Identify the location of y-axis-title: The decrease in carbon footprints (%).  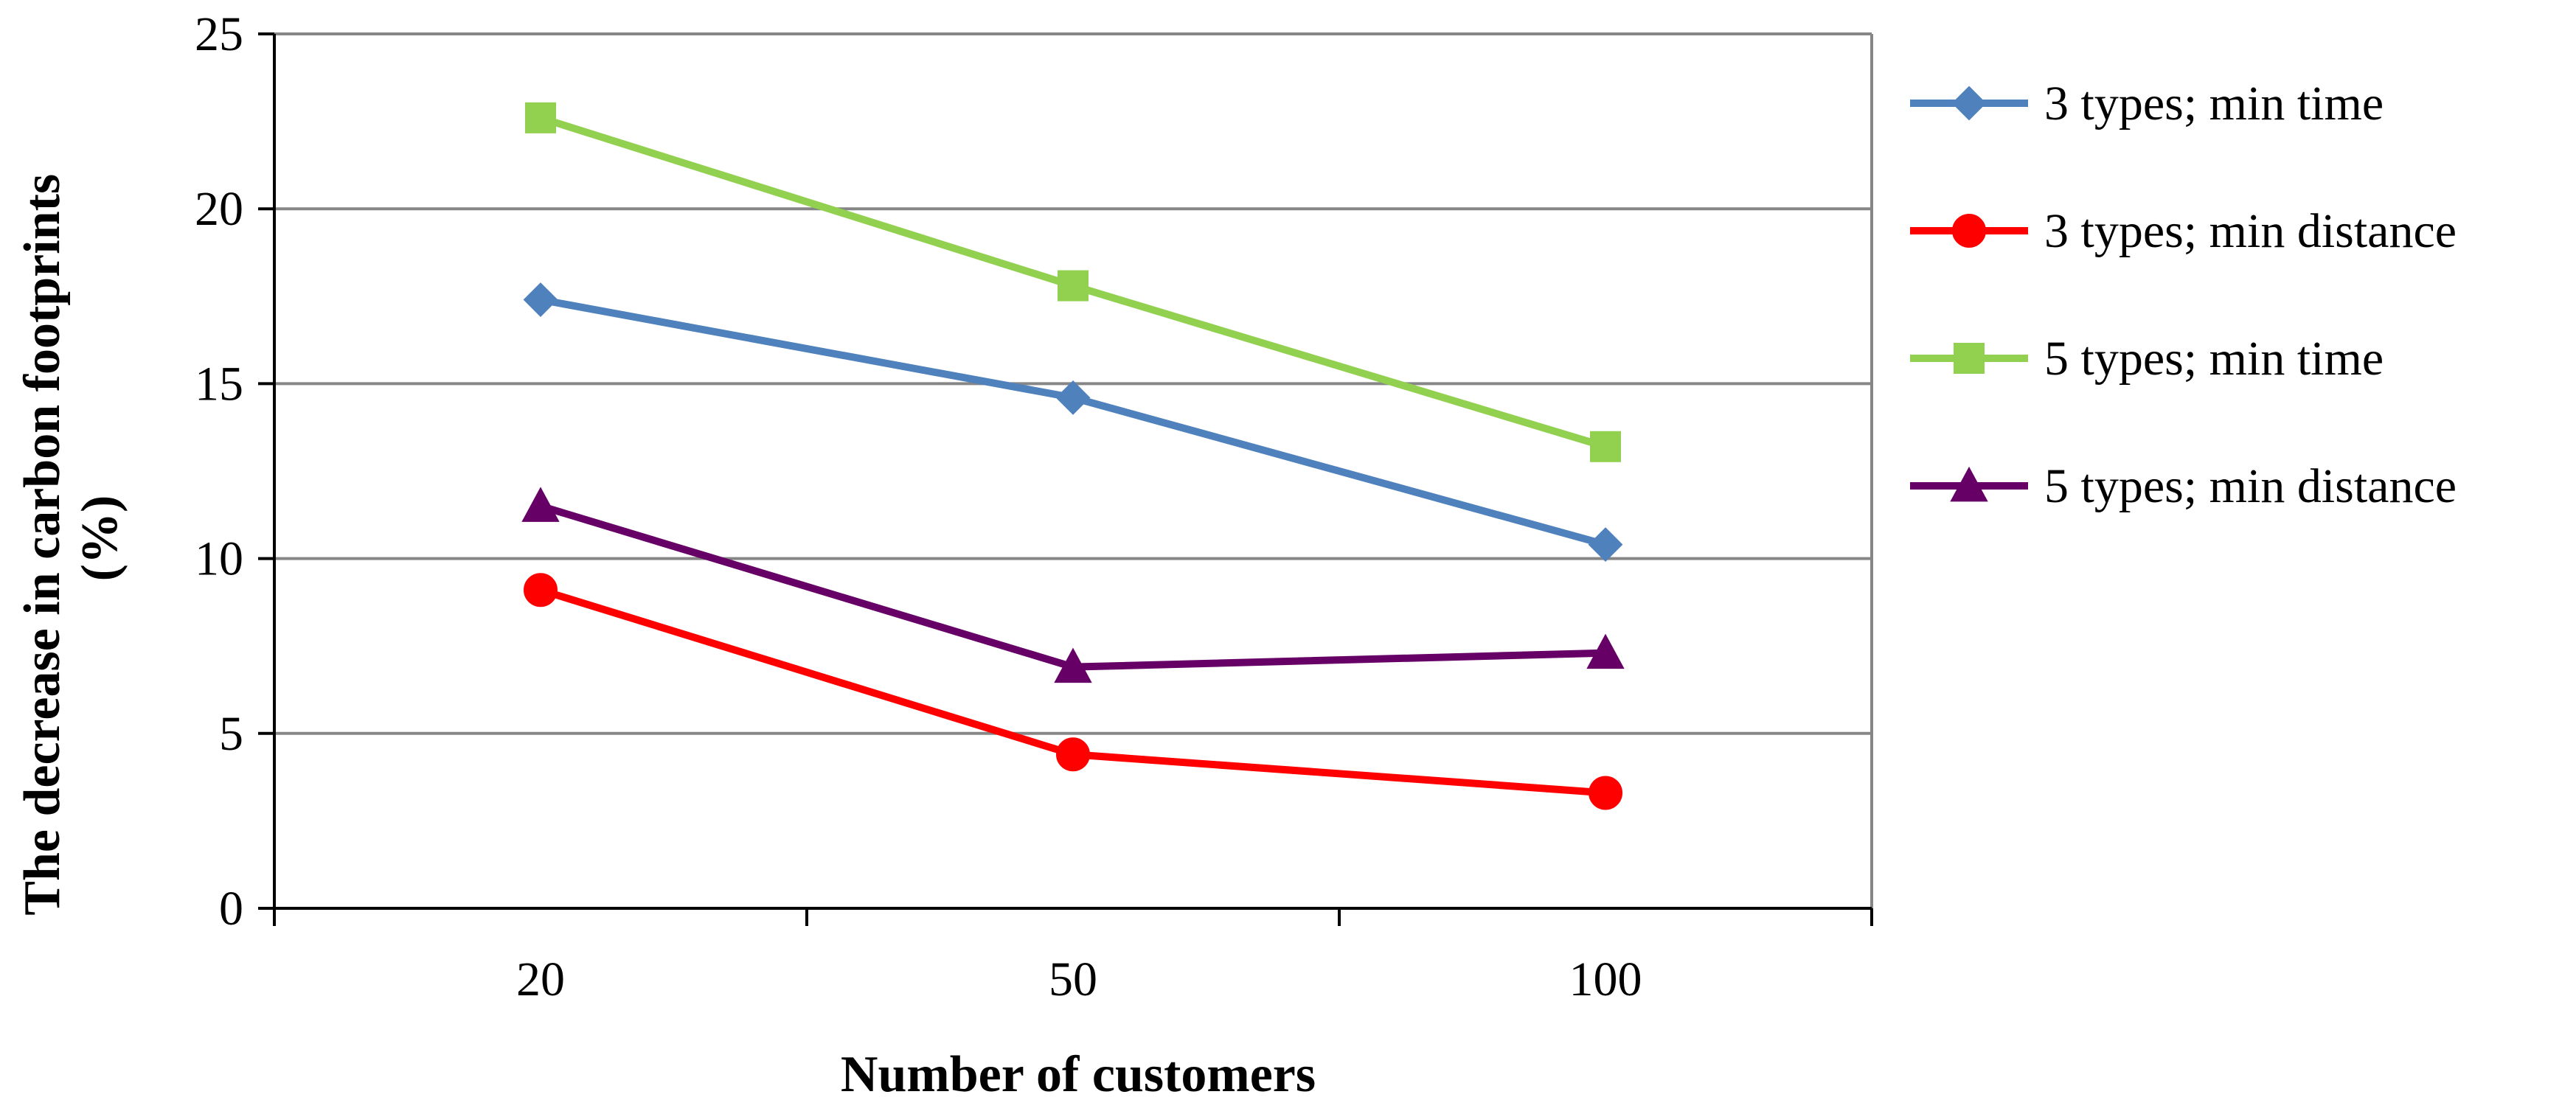
(71, 538).